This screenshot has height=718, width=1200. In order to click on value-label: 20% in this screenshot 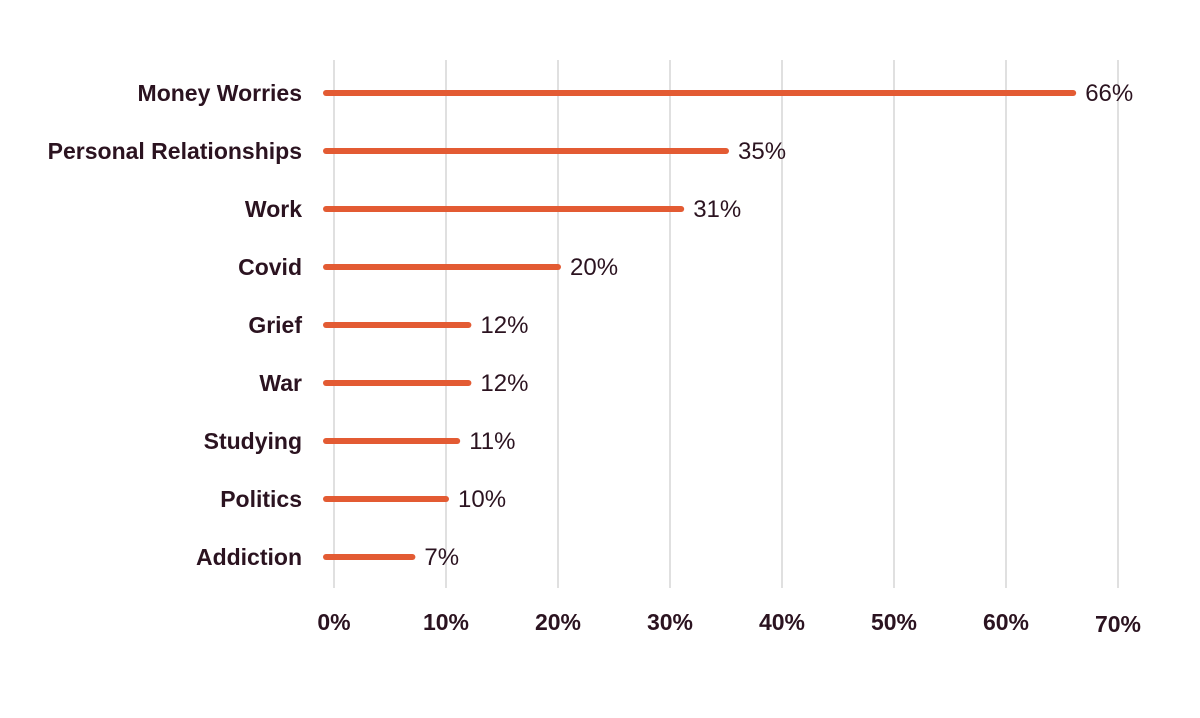, I will do `click(594, 267)`.